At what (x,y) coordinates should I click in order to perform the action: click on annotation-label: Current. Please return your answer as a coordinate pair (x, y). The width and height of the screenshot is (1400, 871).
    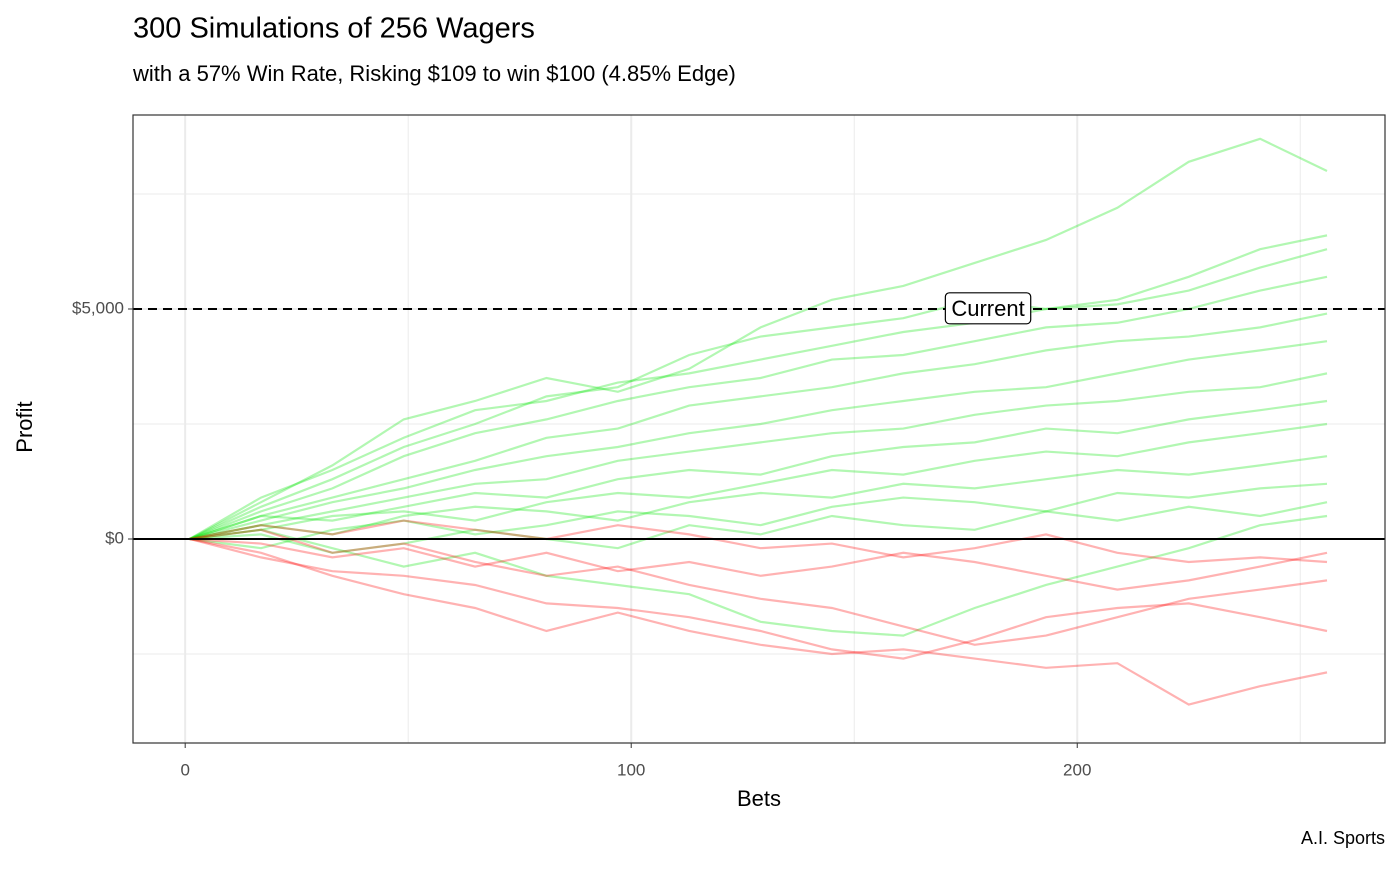
    Looking at the image, I should click on (987, 308).